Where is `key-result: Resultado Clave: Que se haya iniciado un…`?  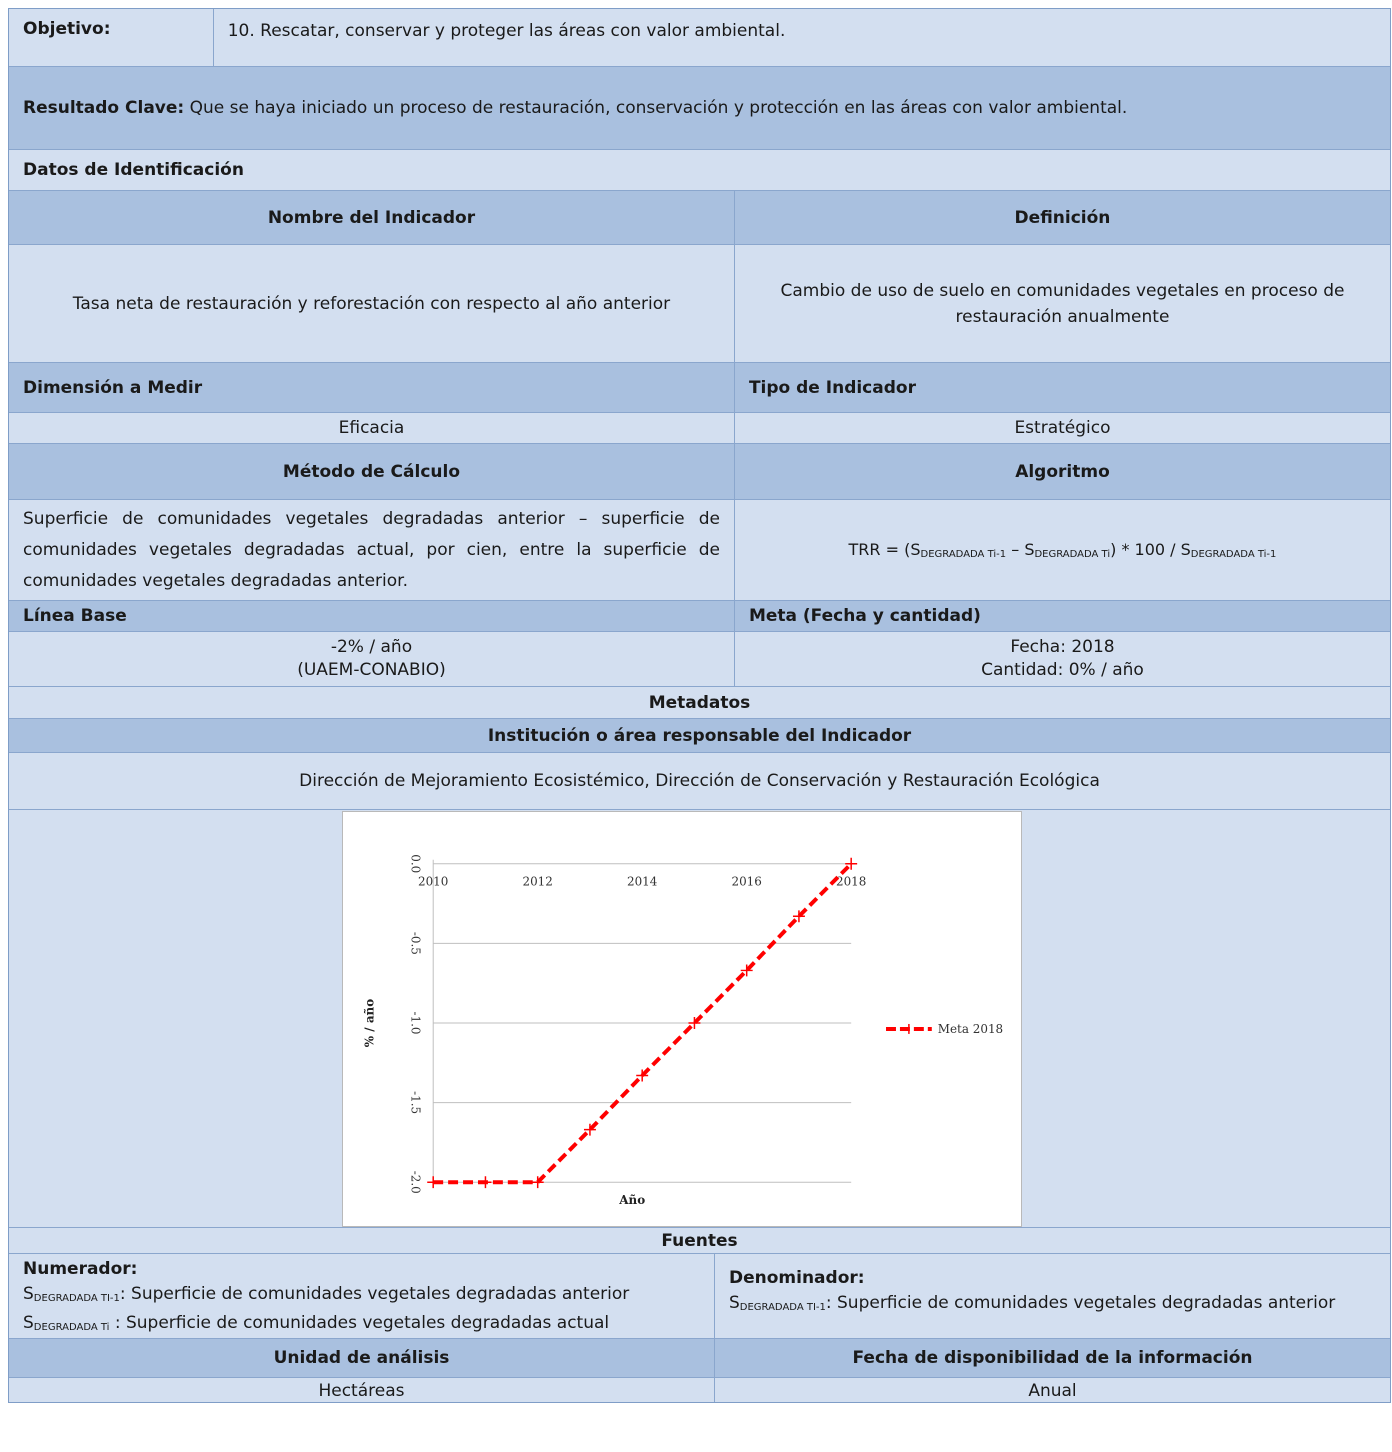 key-result: Resultado Clave: Que se haya iniciado un… is located at coordinates (699, 108).